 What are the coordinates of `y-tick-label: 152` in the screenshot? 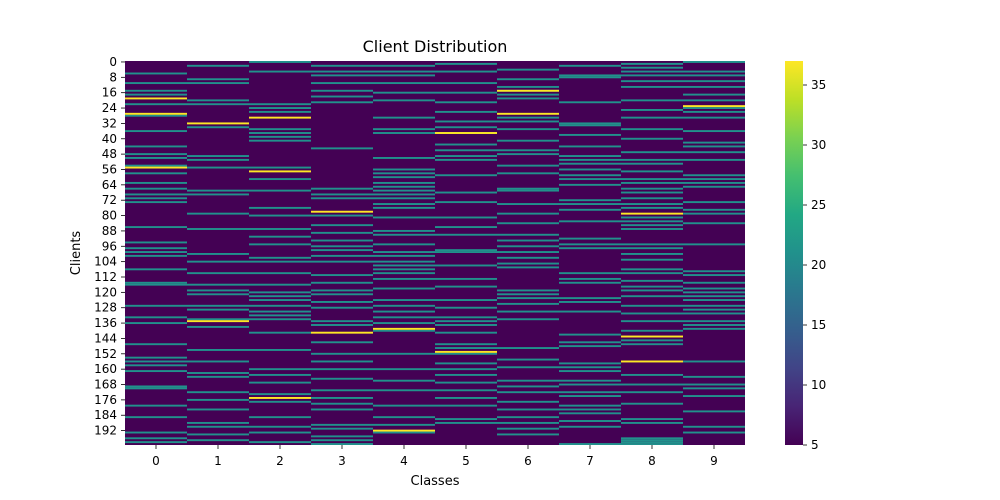 It's located at (105, 354).